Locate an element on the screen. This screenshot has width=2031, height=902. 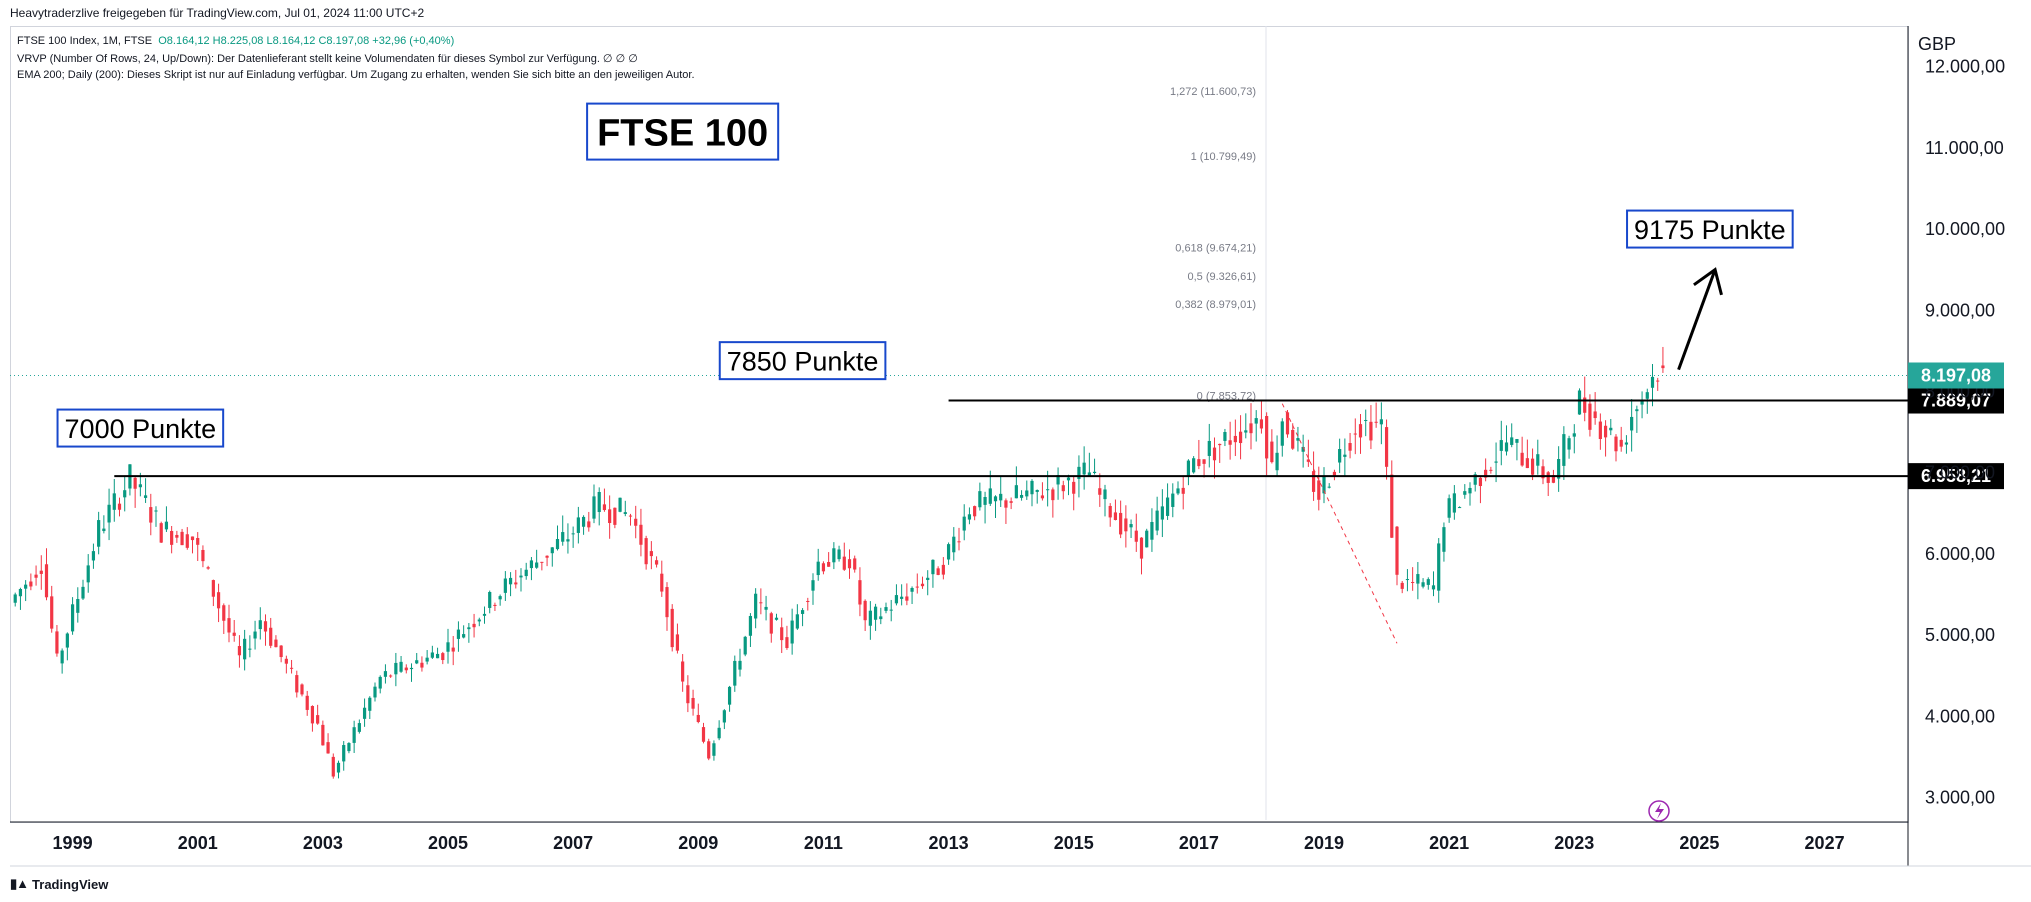
last-price-text: 8.197,08 is located at coordinates (1956, 376).